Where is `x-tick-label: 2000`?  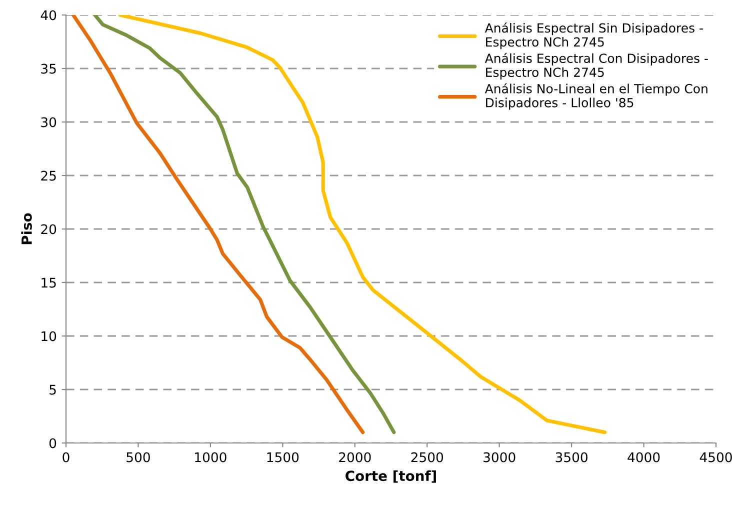 x-tick-label: 2000 is located at coordinates (355, 457).